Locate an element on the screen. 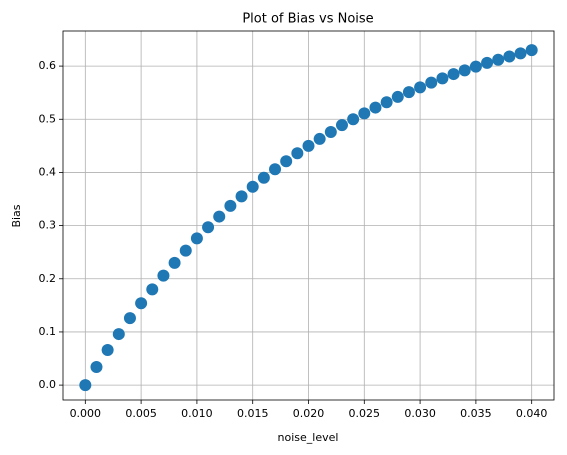  x-tick-label: 0.015 is located at coordinates (253, 413).